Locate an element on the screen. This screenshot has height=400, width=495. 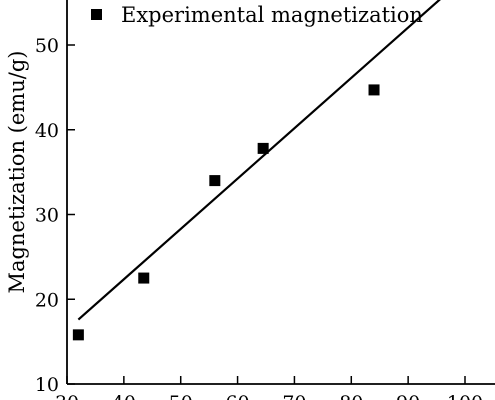
y-tick-label-40: 40 is located at coordinates (47, 131).